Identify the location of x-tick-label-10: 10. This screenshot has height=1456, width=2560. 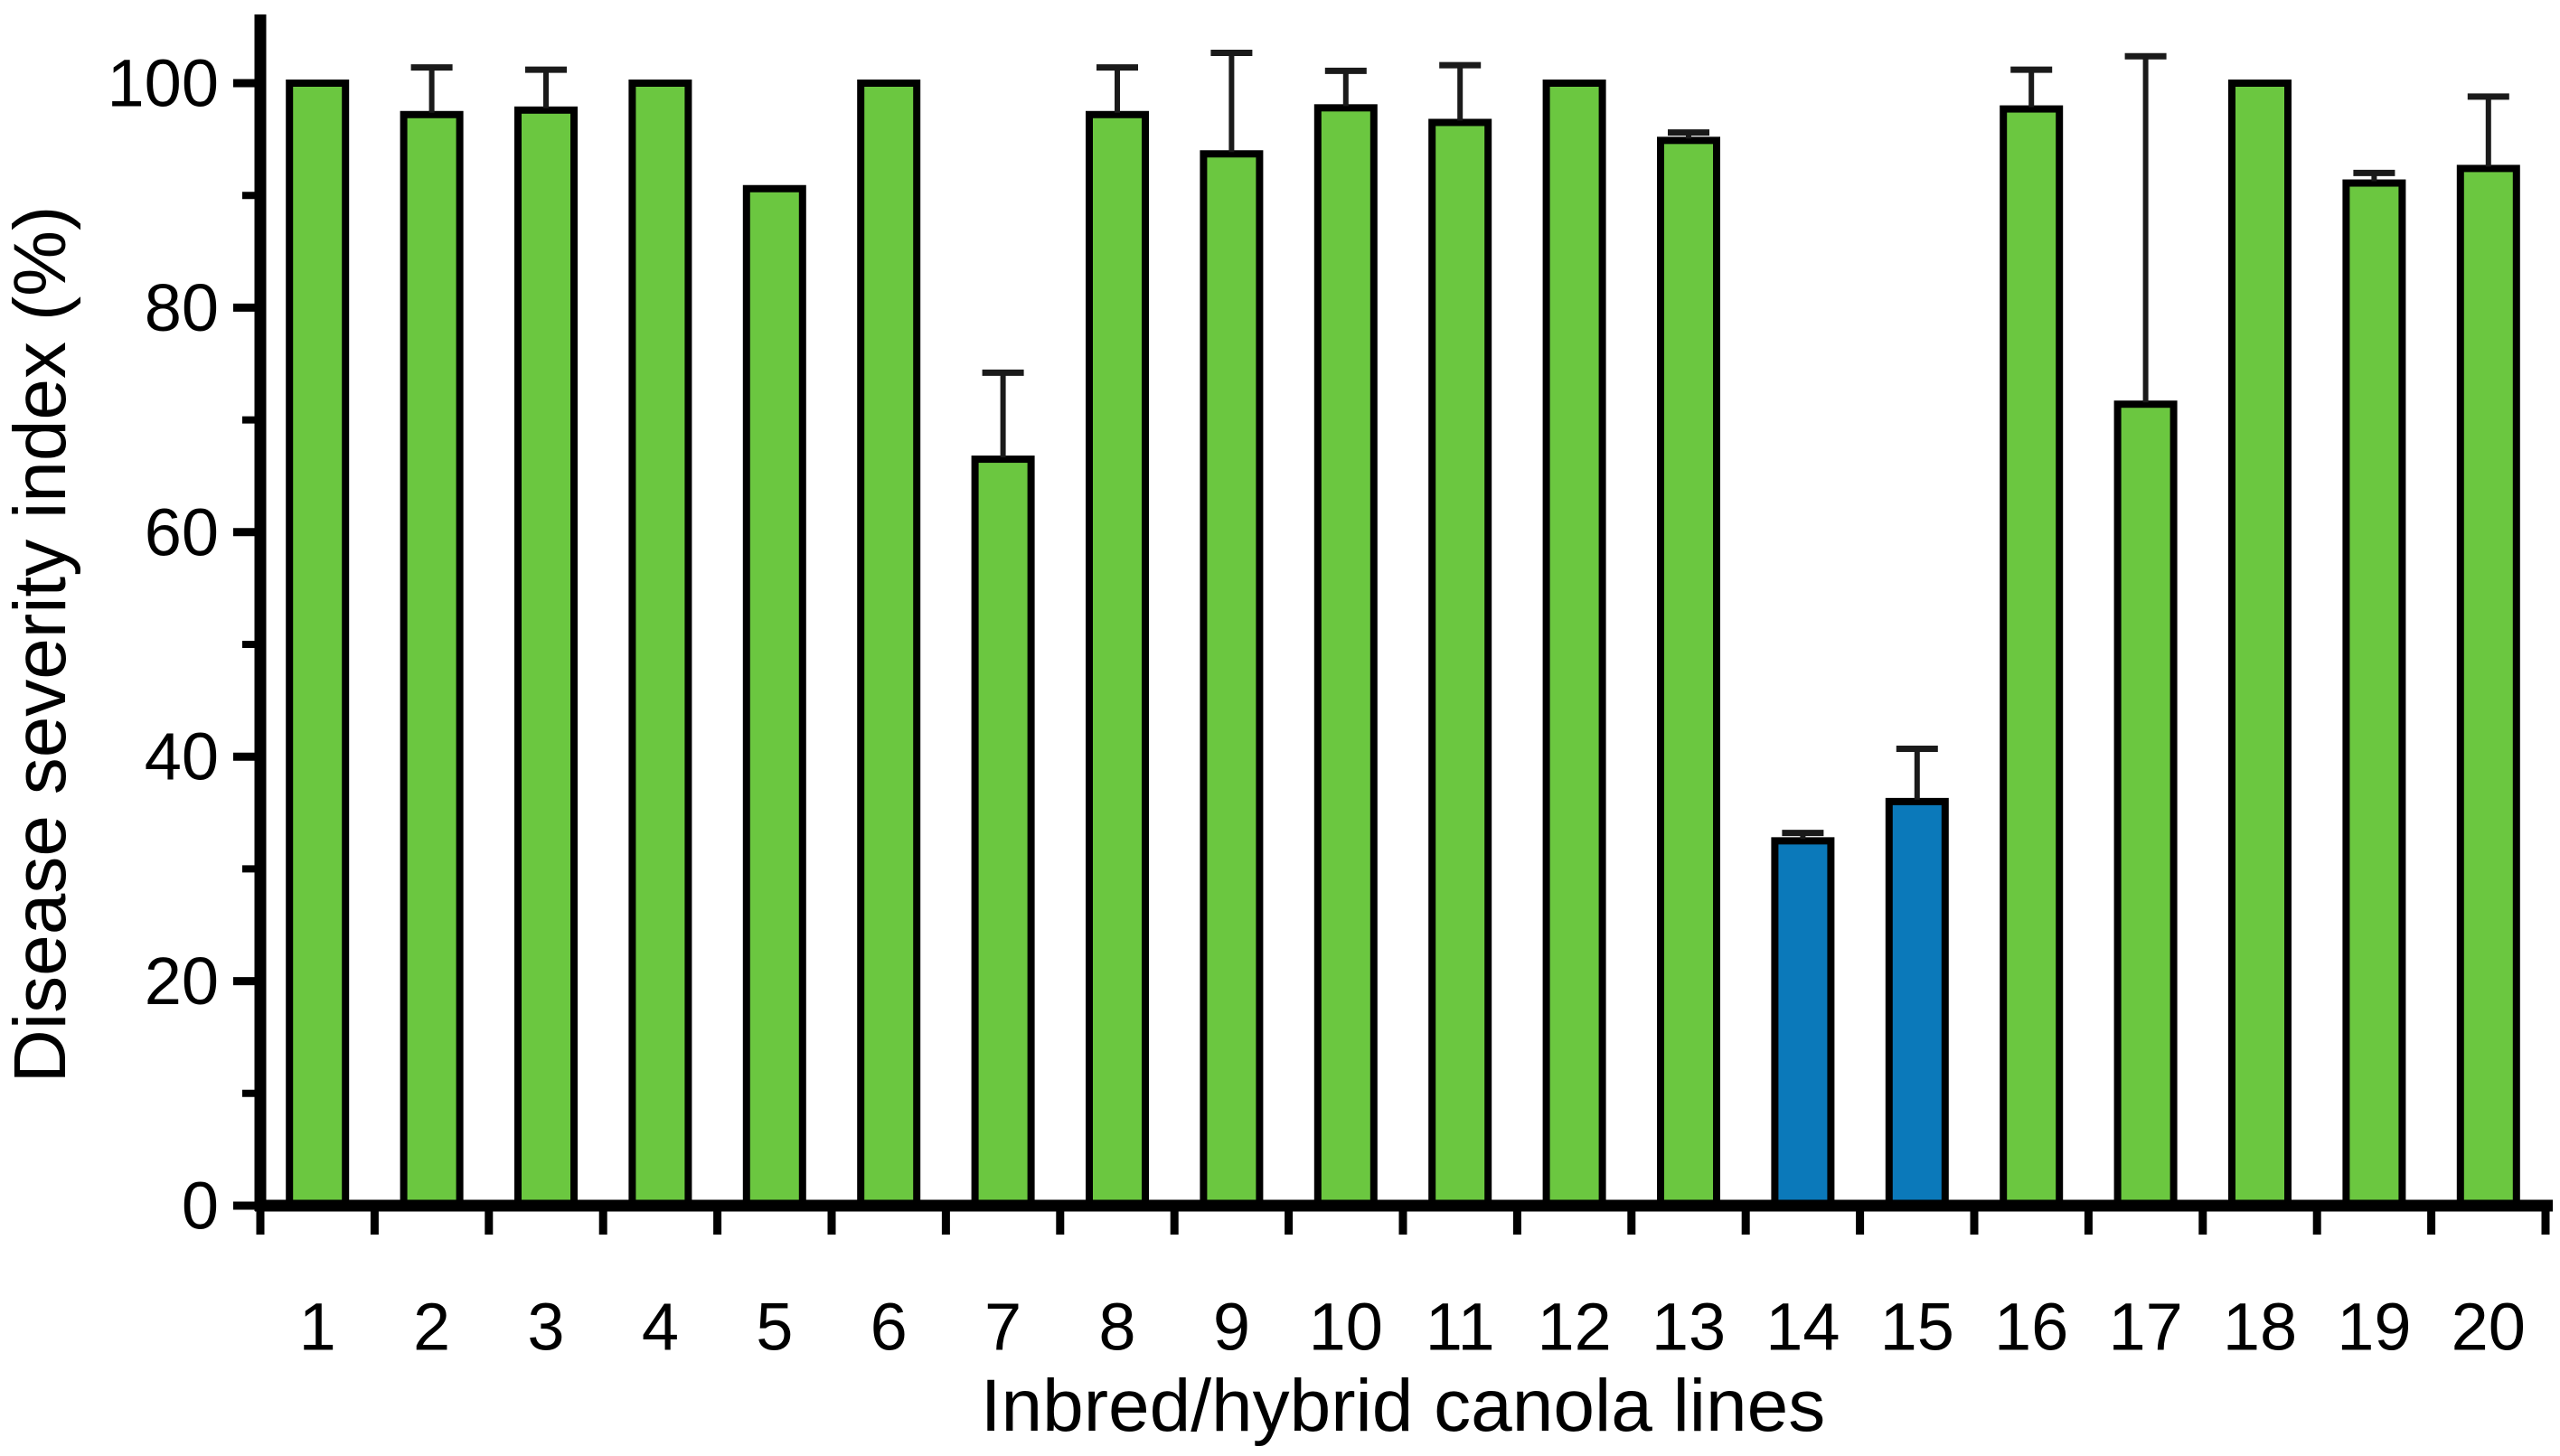
(1346, 1328).